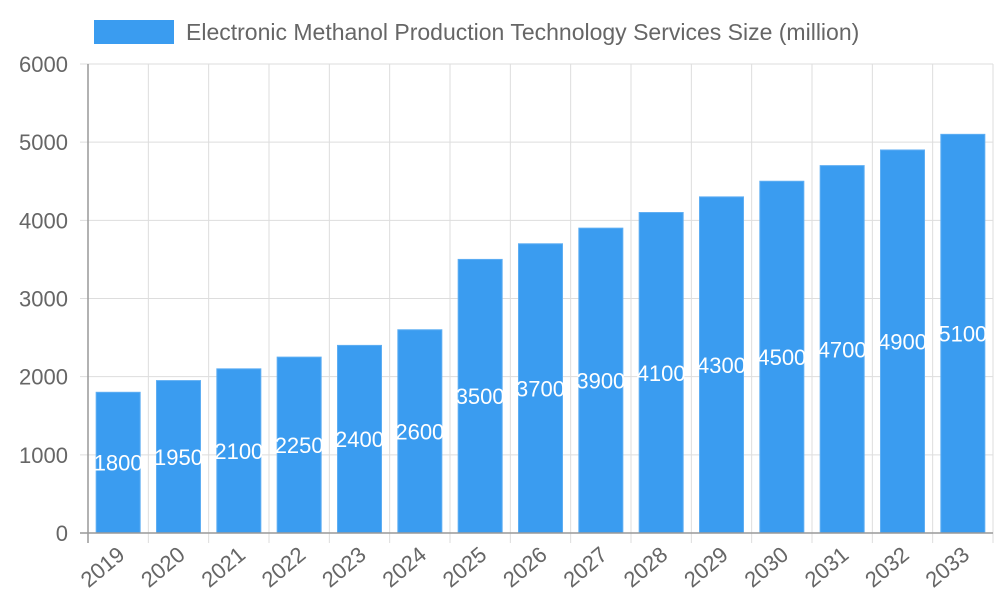 This screenshot has width=1000, height=605. Describe the element at coordinates (284, 567) in the screenshot. I see `x-tick-label: 2022` at that location.